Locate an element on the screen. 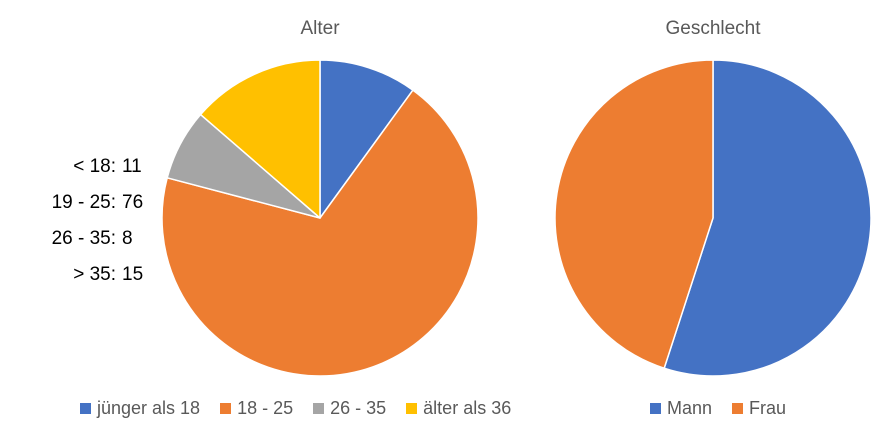 Image resolution: width=879 pixels, height=431 pixels. age-count-label: 19 - 25: is located at coordinates (83, 202).